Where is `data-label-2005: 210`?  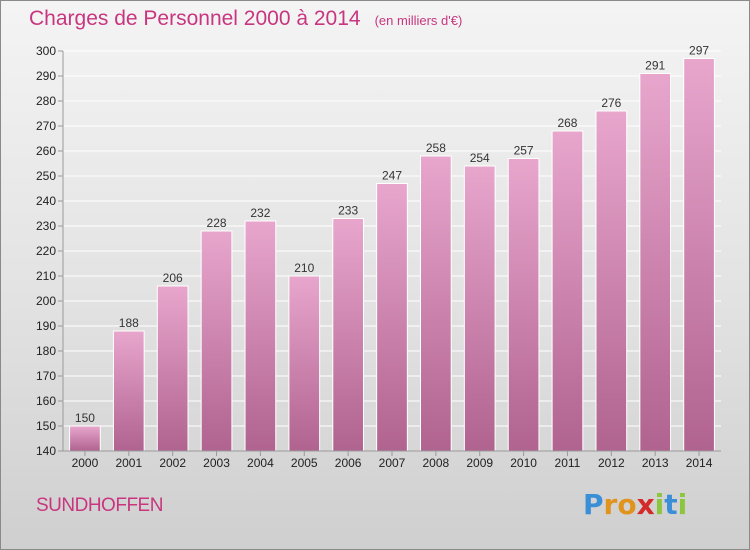
data-label-2005: 210 is located at coordinates (304, 268).